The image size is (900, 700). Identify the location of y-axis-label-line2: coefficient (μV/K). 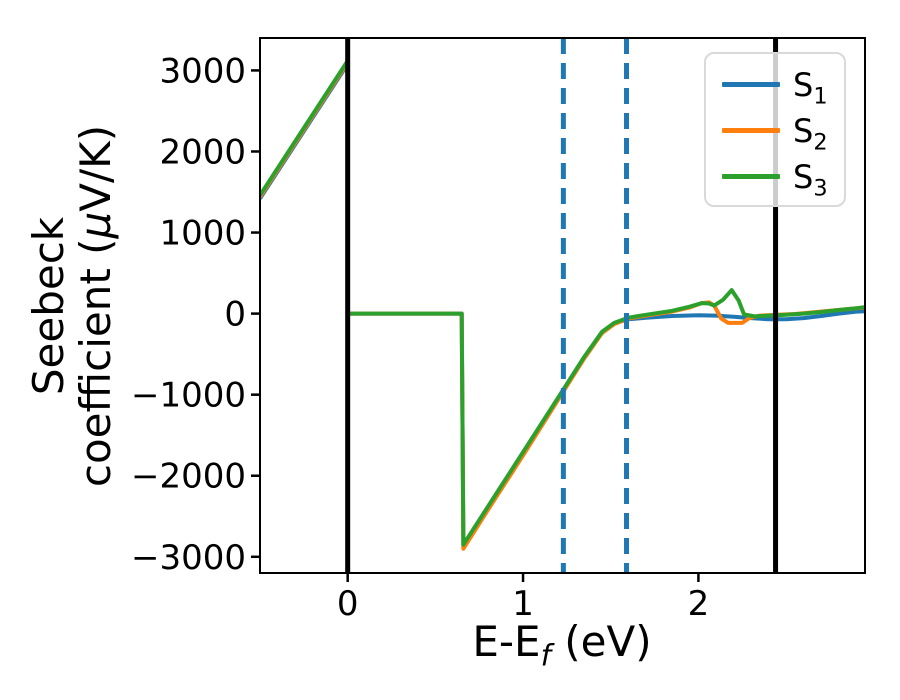
(95, 306).